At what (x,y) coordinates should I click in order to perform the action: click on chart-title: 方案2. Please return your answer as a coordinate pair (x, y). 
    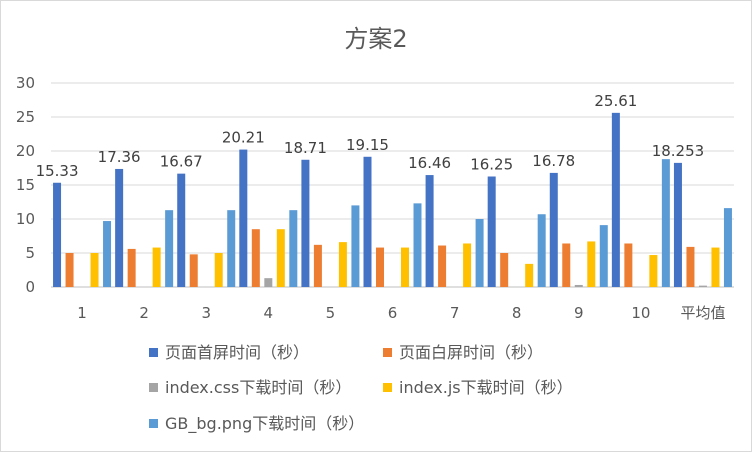
    Looking at the image, I should click on (375, 39).